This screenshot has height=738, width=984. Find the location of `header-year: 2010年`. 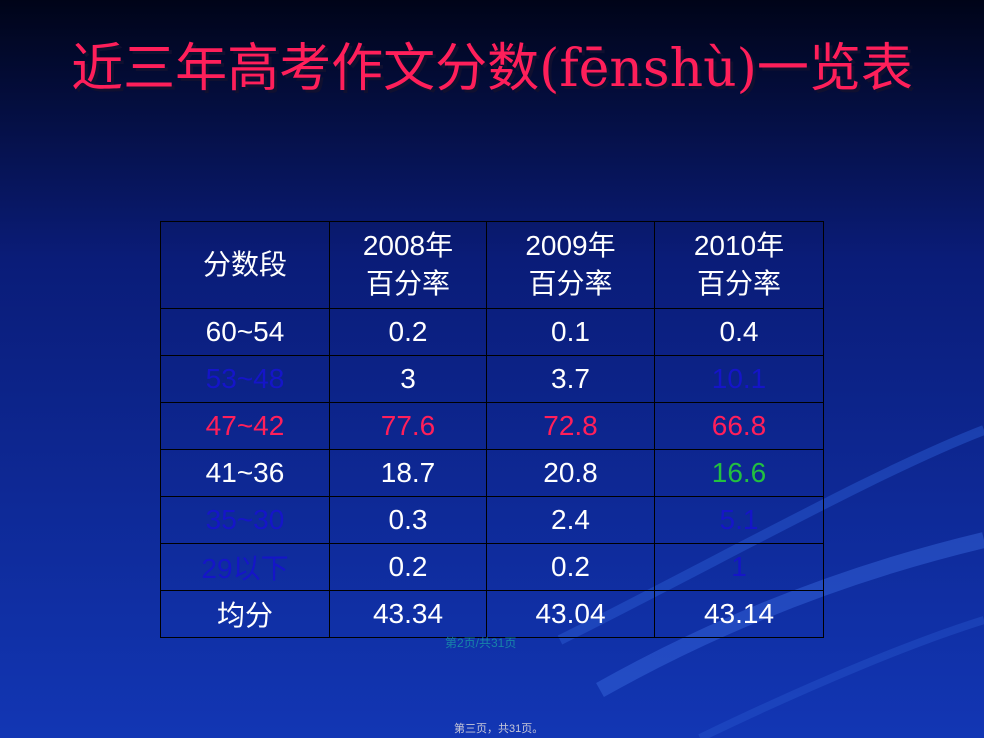

header-year: 2010年 is located at coordinates (739, 245).